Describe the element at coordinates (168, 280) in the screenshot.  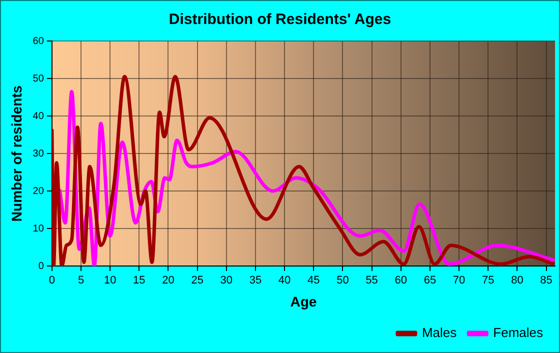
I see `x-tick-label: 20` at that location.